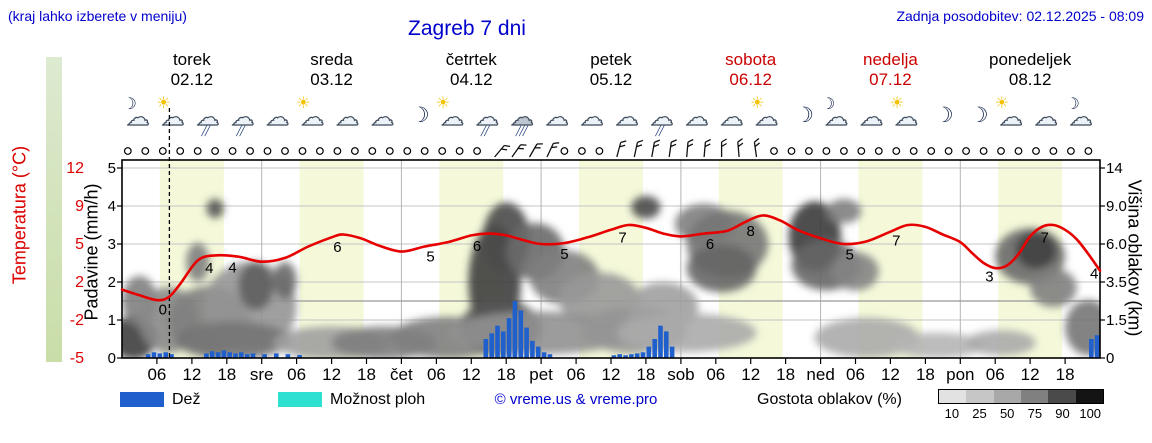  Describe the element at coordinates (611, 80) in the screenshot. I see `day-date: 05.12` at that location.